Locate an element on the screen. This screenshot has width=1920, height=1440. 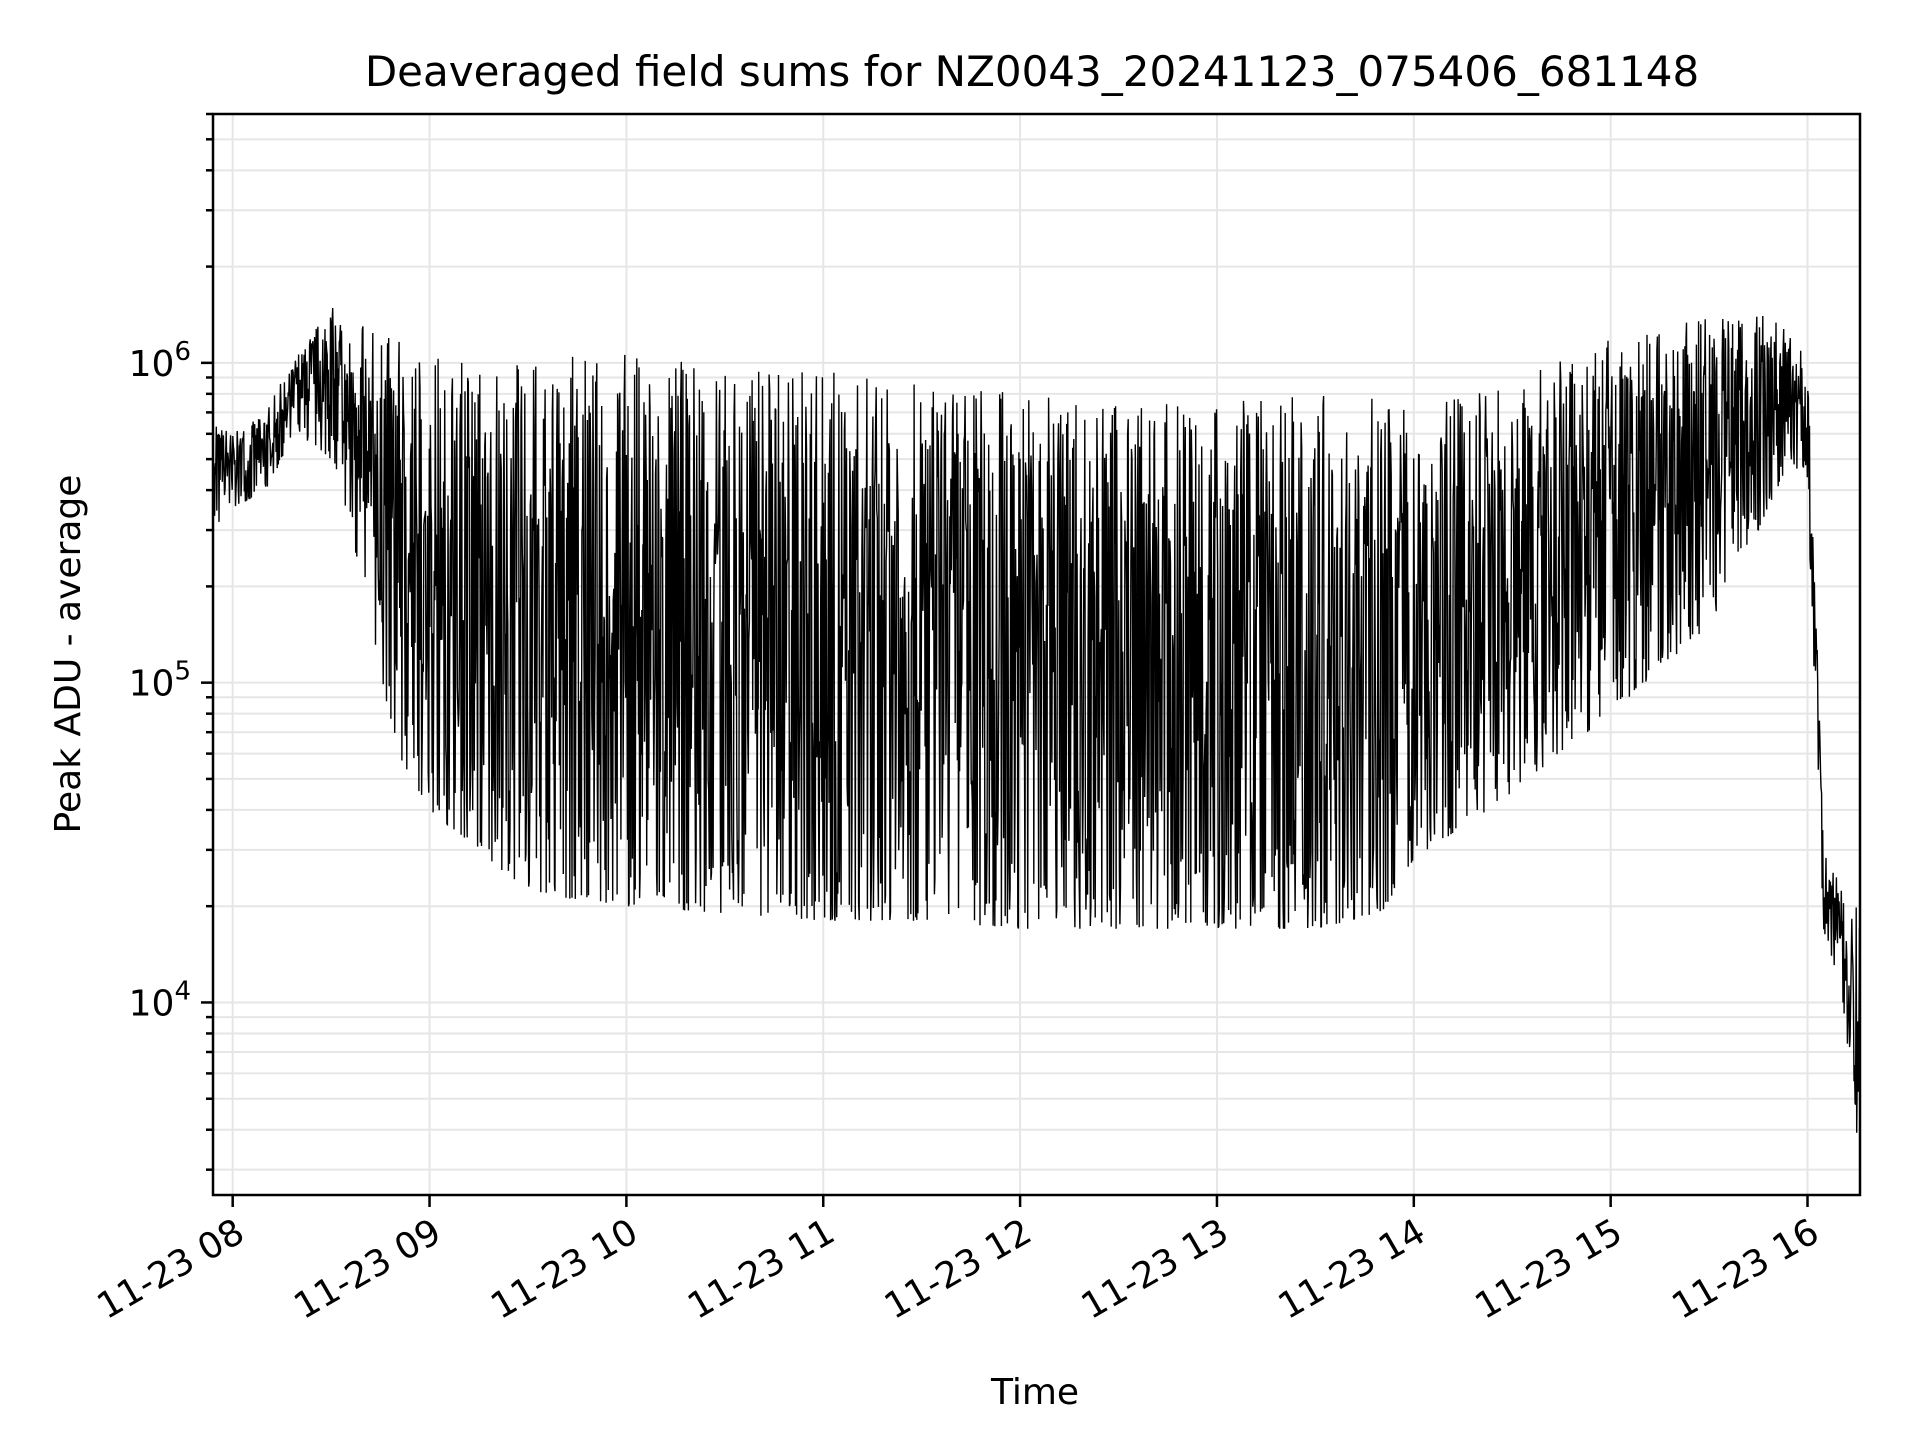
x-tick-label: 11-23 15 is located at coordinates (1548, 1269).